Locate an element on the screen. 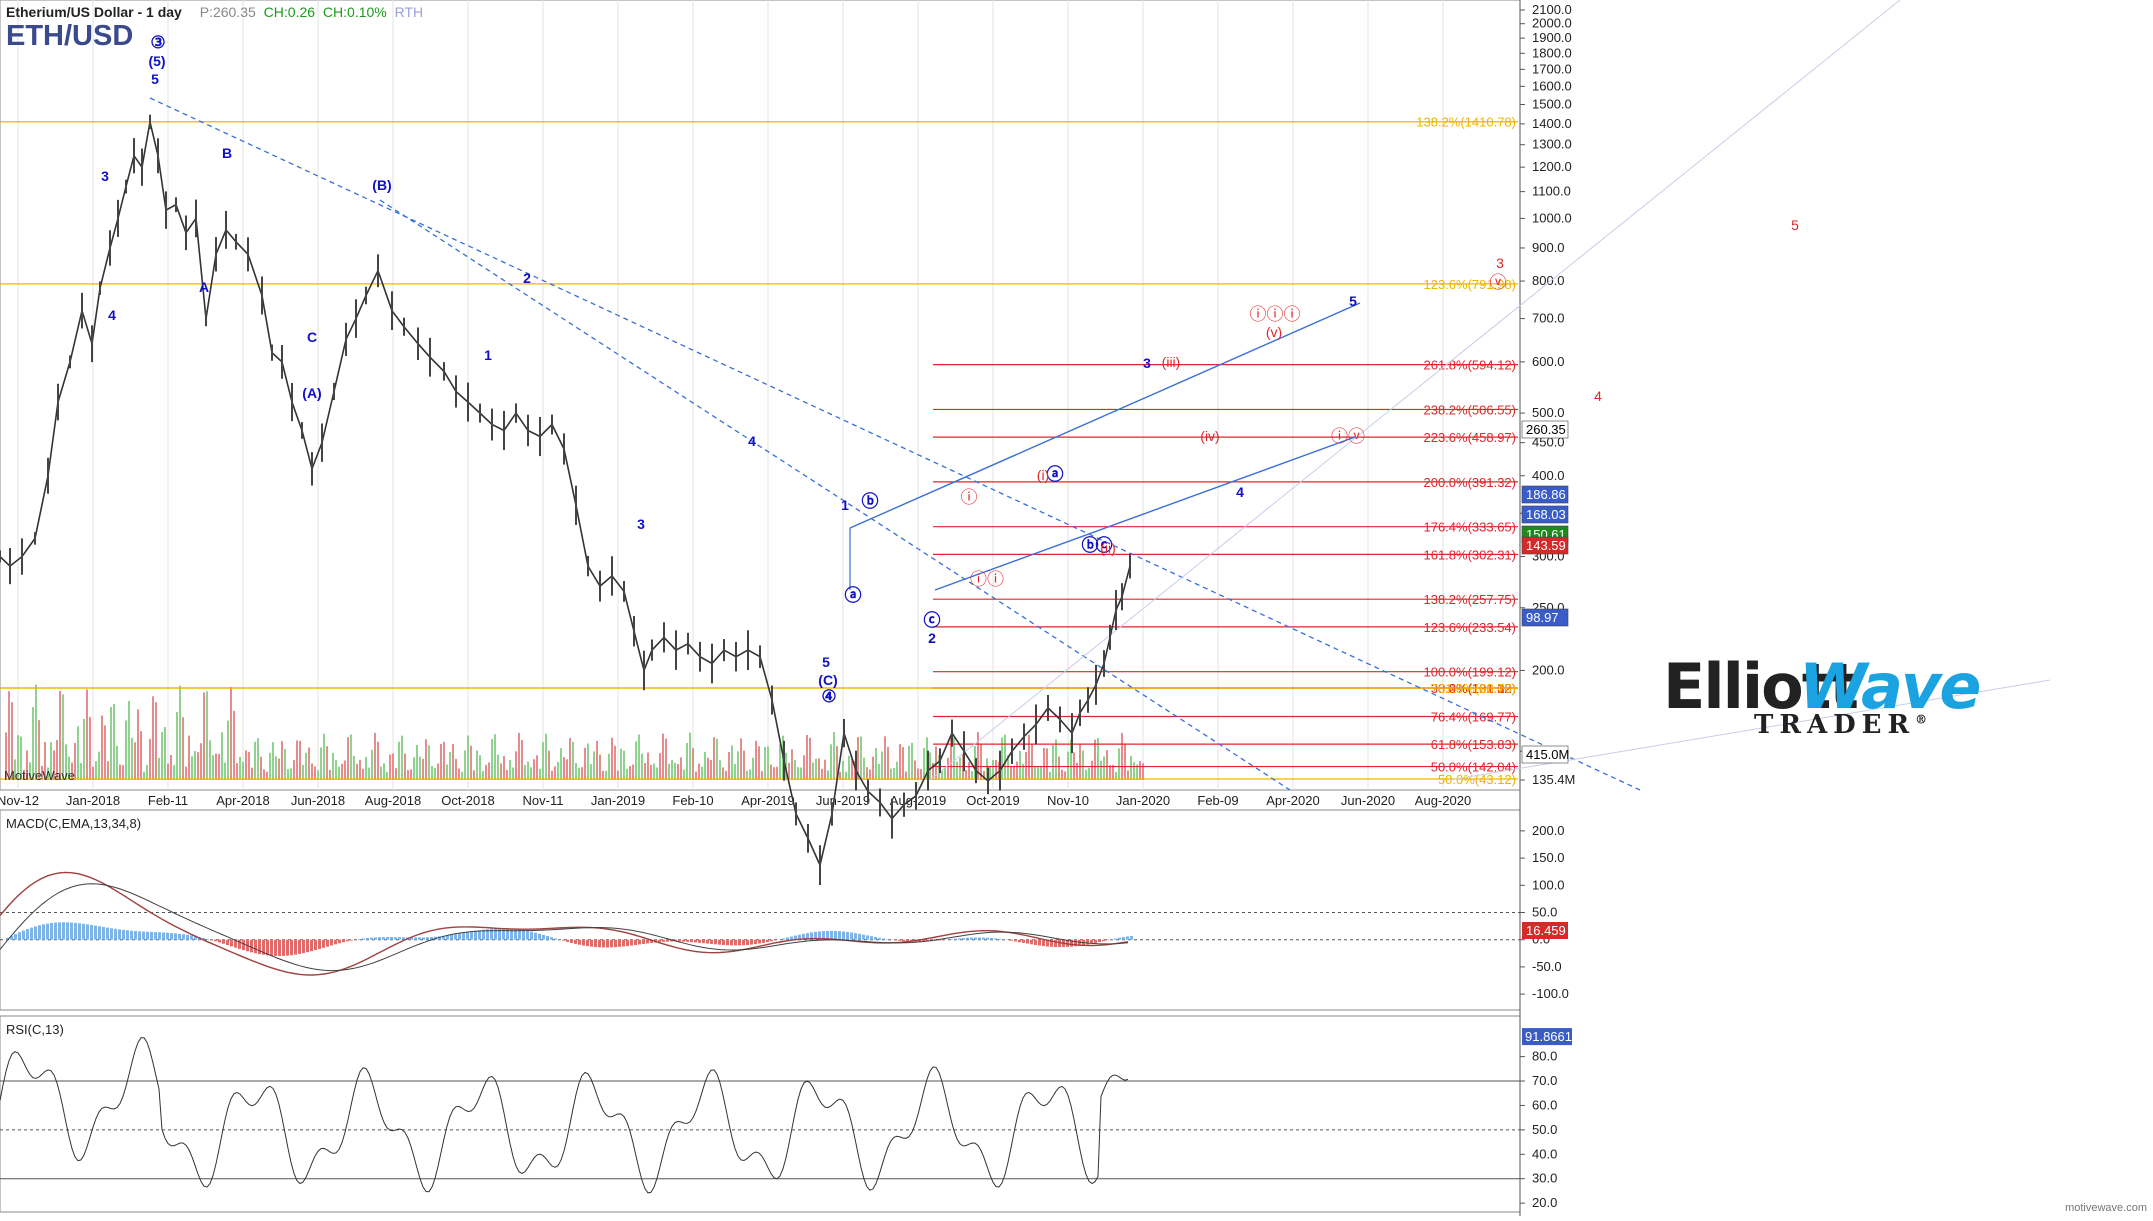  macd-panel-frame is located at coordinates (760, 910).